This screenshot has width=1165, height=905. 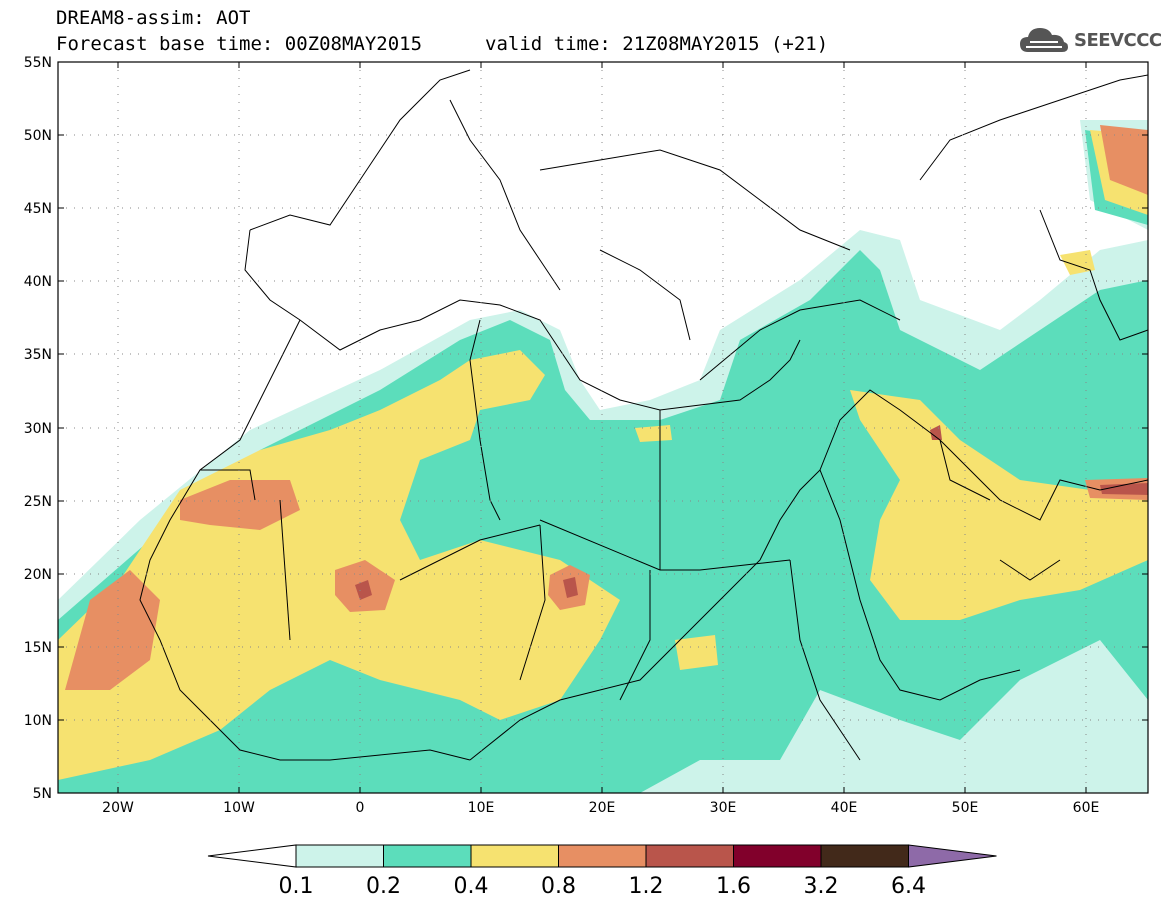 What do you see at coordinates (38, 648) in the screenshot?
I see `lat-label: 15N` at bounding box center [38, 648].